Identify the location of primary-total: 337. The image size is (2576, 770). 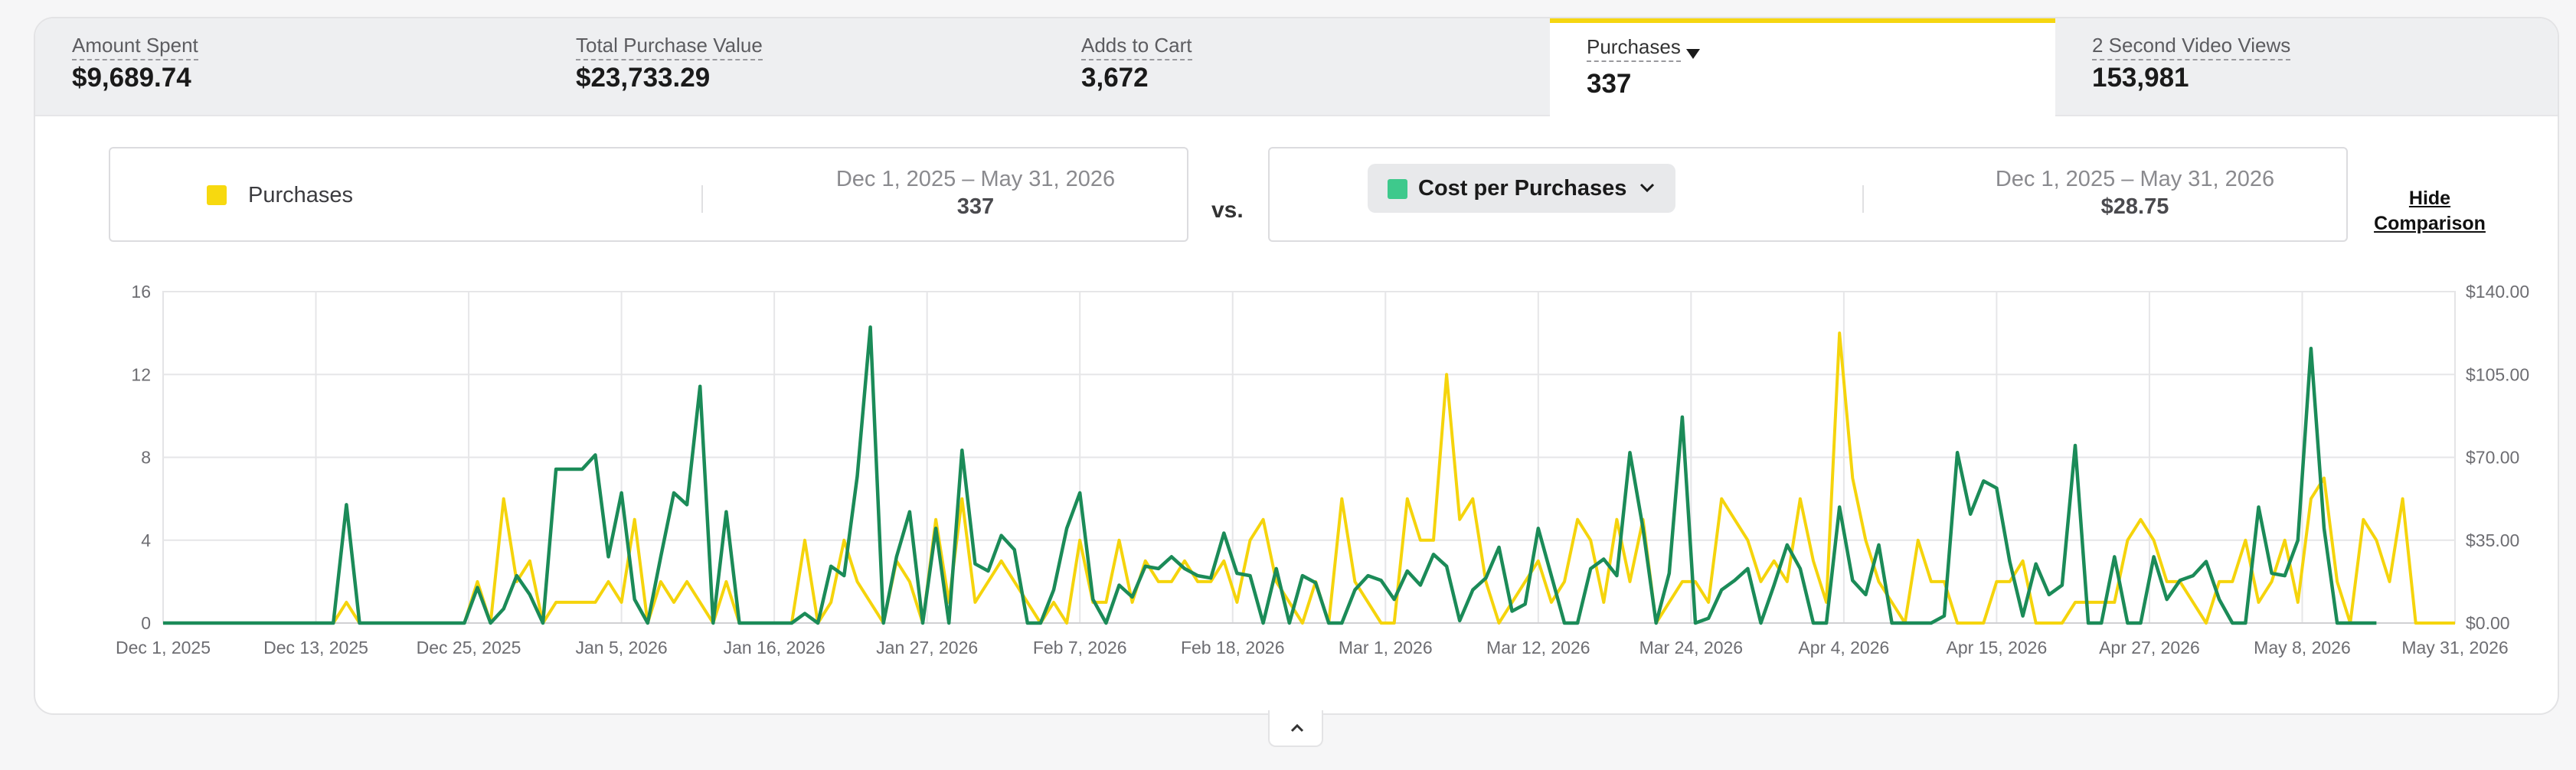
(975, 207).